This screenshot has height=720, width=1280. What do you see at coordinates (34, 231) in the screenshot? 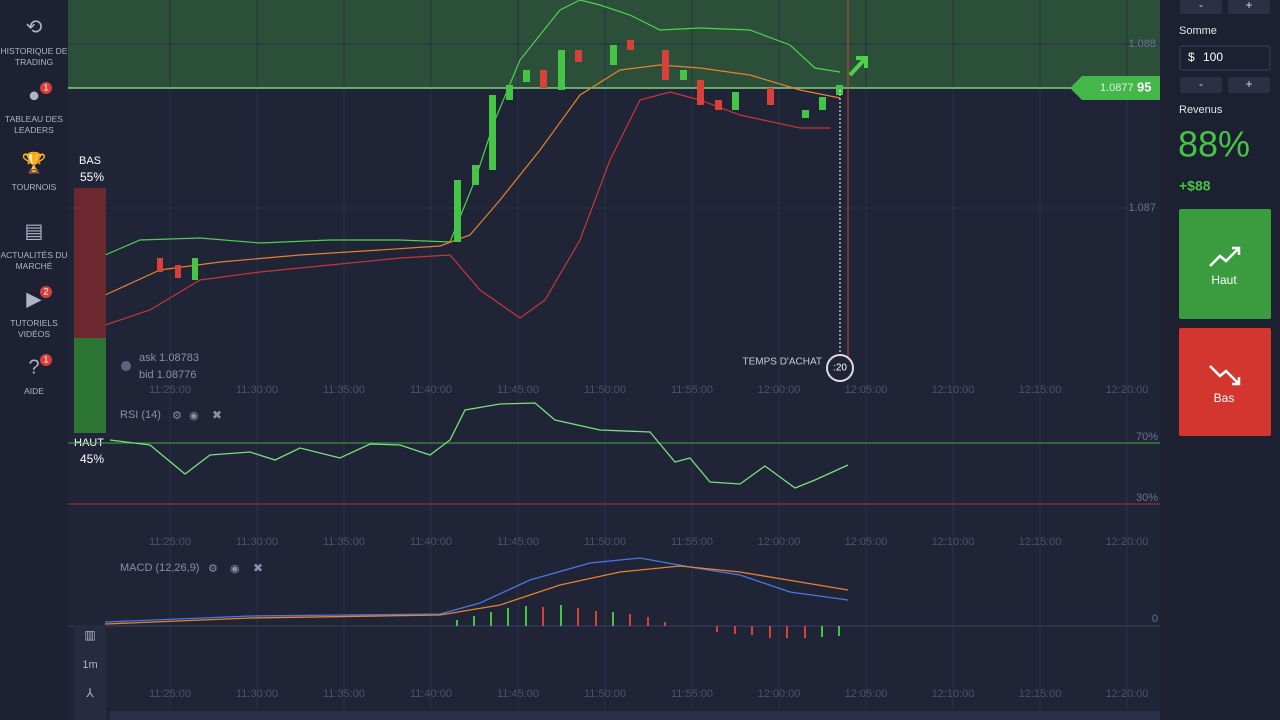
I see `sidebar-icon: ▤` at bounding box center [34, 231].